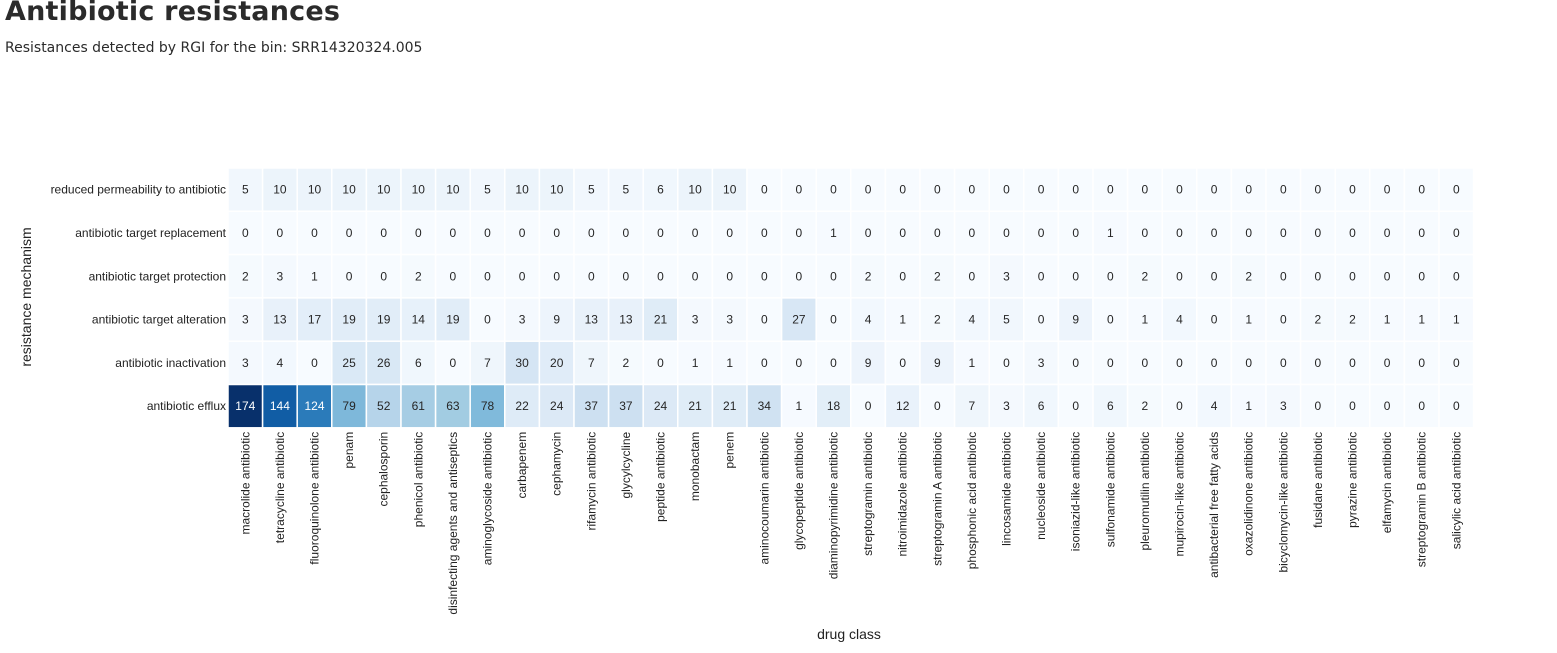 The width and height of the screenshot is (1557, 653). Describe the element at coordinates (1041, 486) in the screenshot. I see `x-tick-label: nucleoside antibiotic` at that location.